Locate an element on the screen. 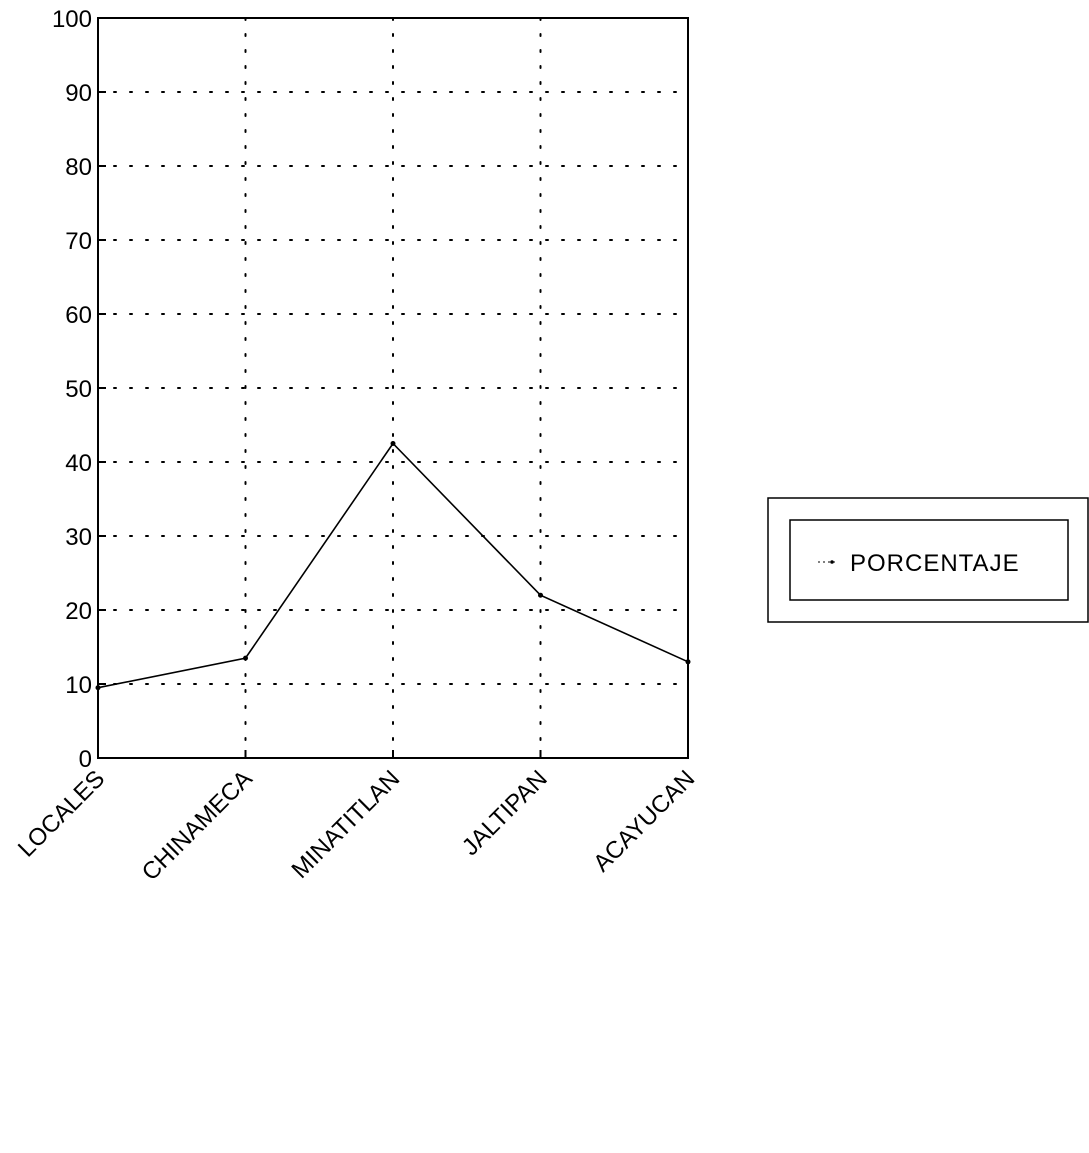  legend-inner-frame is located at coordinates (929, 560).